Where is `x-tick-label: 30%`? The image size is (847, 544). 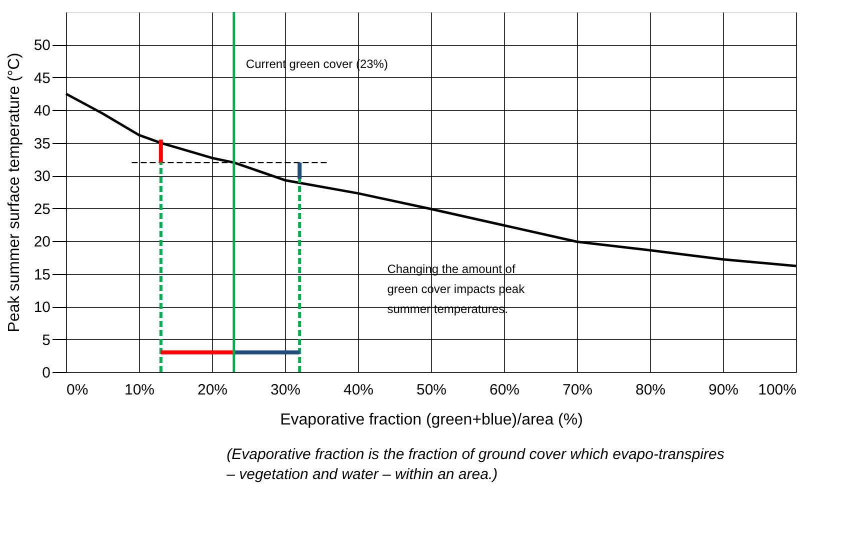
x-tick-label: 30% is located at coordinates (285, 390).